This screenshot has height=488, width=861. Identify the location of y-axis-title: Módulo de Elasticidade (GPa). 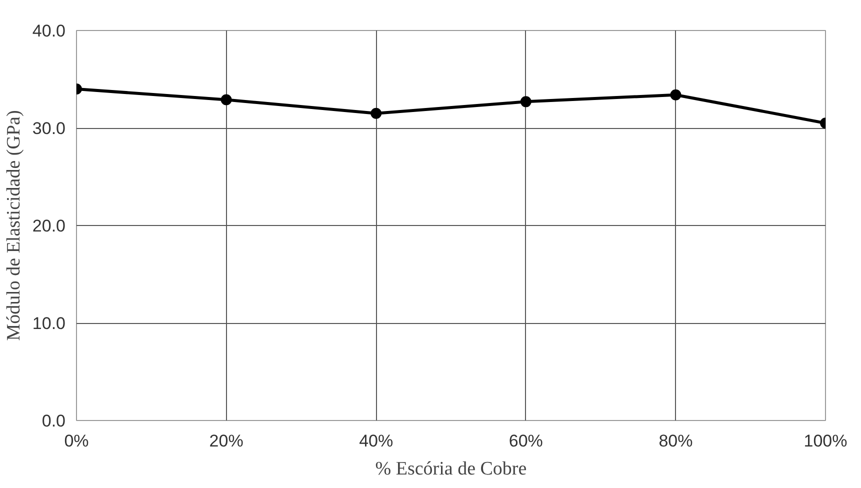
(13, 225).